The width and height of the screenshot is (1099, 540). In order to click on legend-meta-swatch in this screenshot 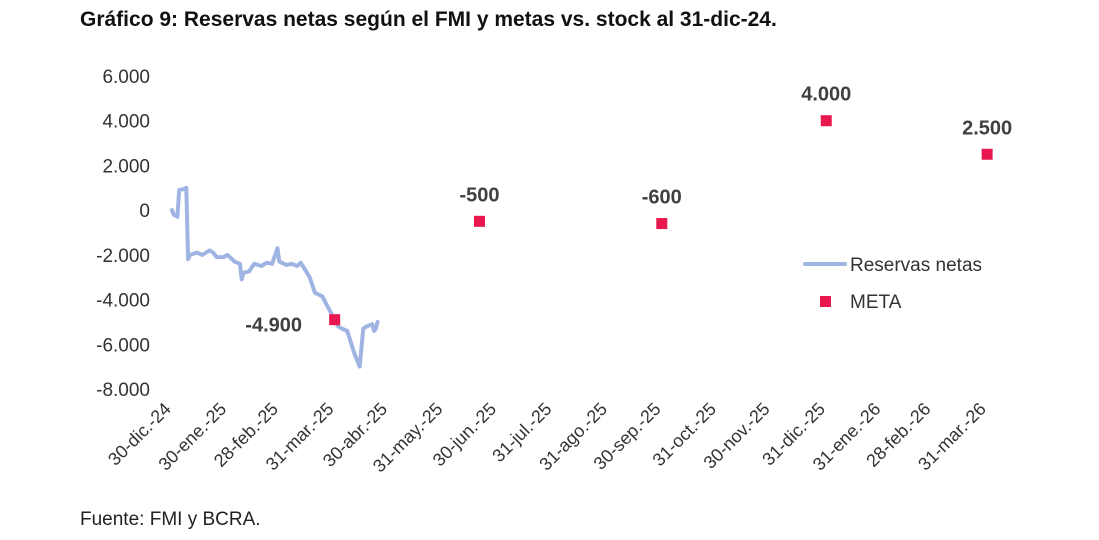, I will do `click(825, 301)`.